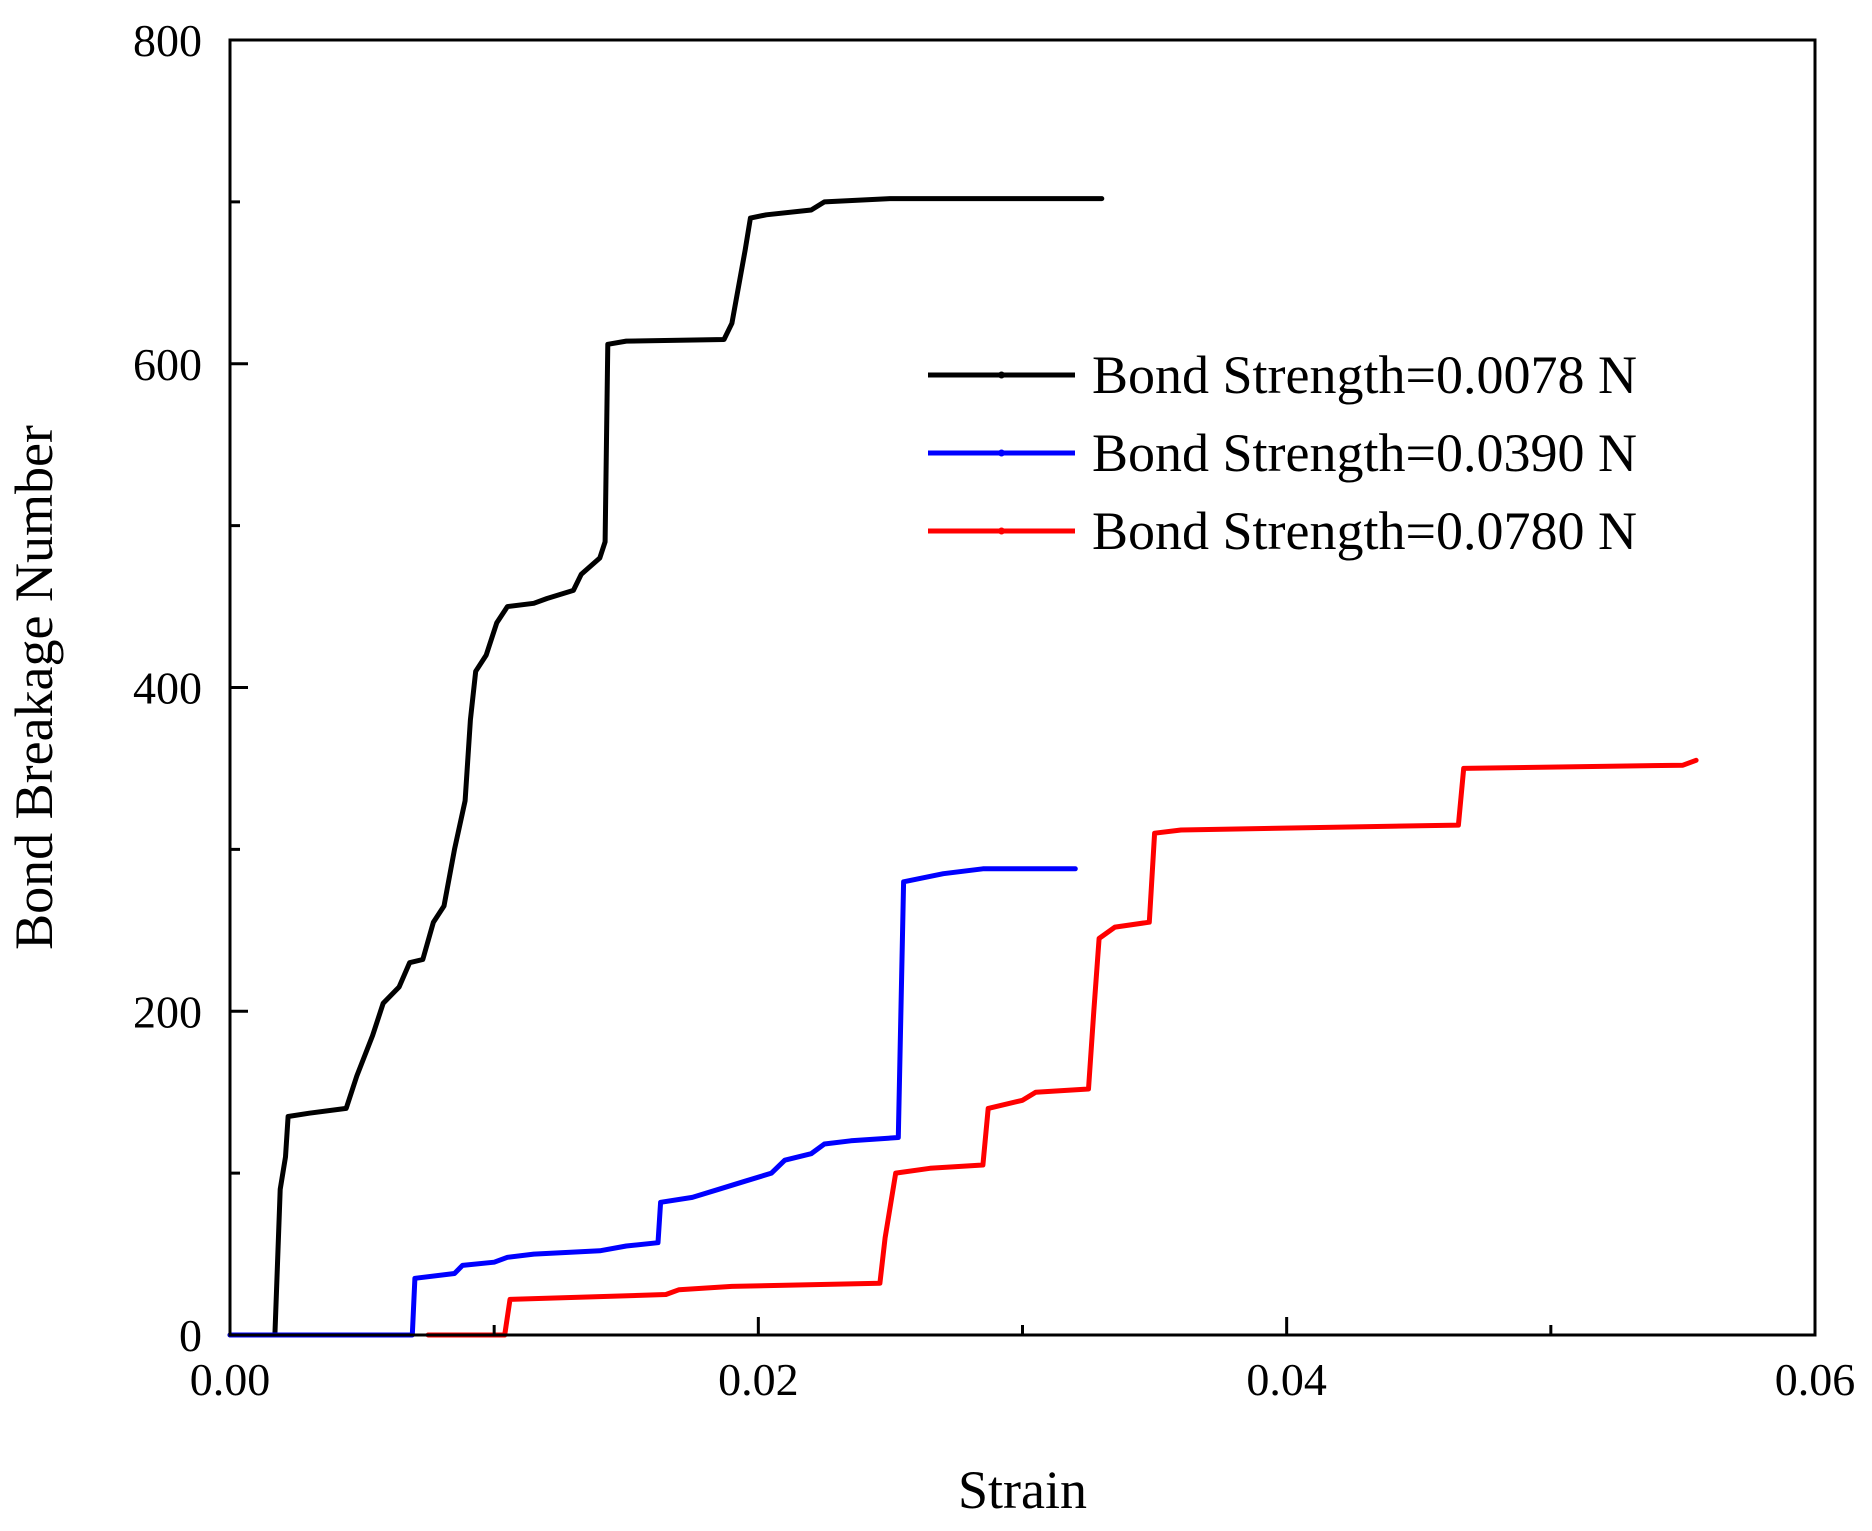  Describe the element at coordinates (1364, 453) in the screenshot. I see `legend-label-1: Bond Strength=0.0390 N` at that location.